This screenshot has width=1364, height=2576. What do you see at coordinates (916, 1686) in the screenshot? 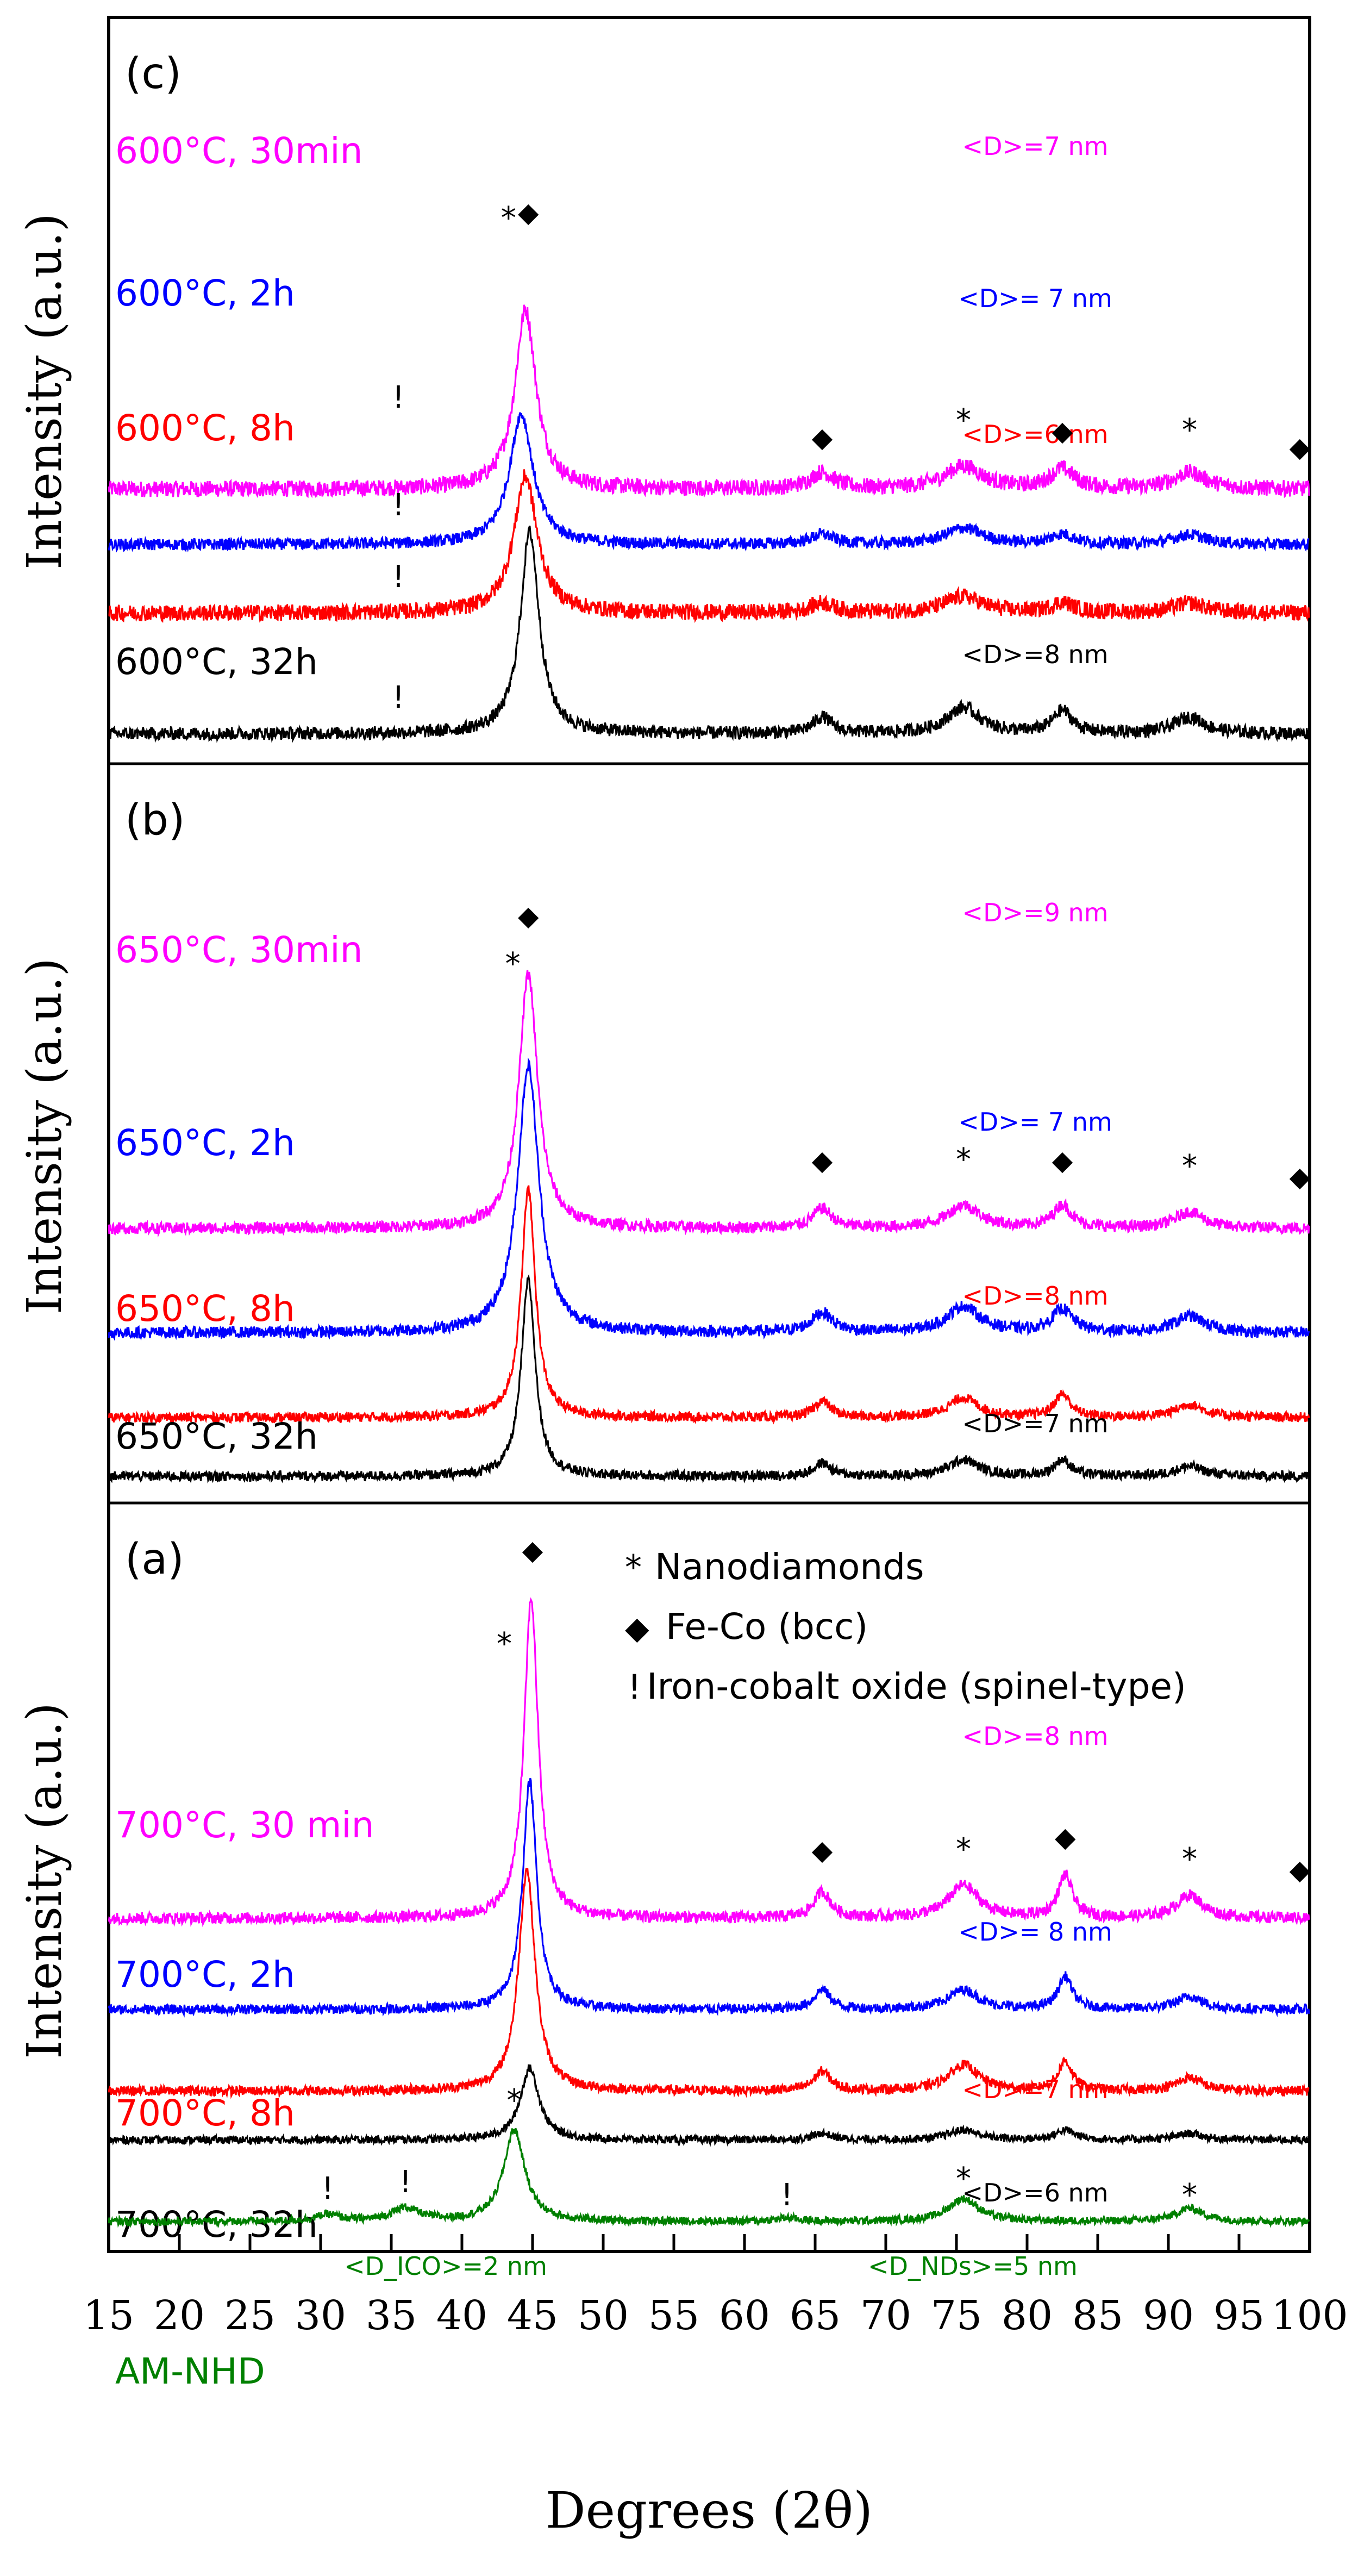
I see `legend-label-oxide: Iron-cobalt oxide (spinel-type)` at bounding box center [916, 1686].